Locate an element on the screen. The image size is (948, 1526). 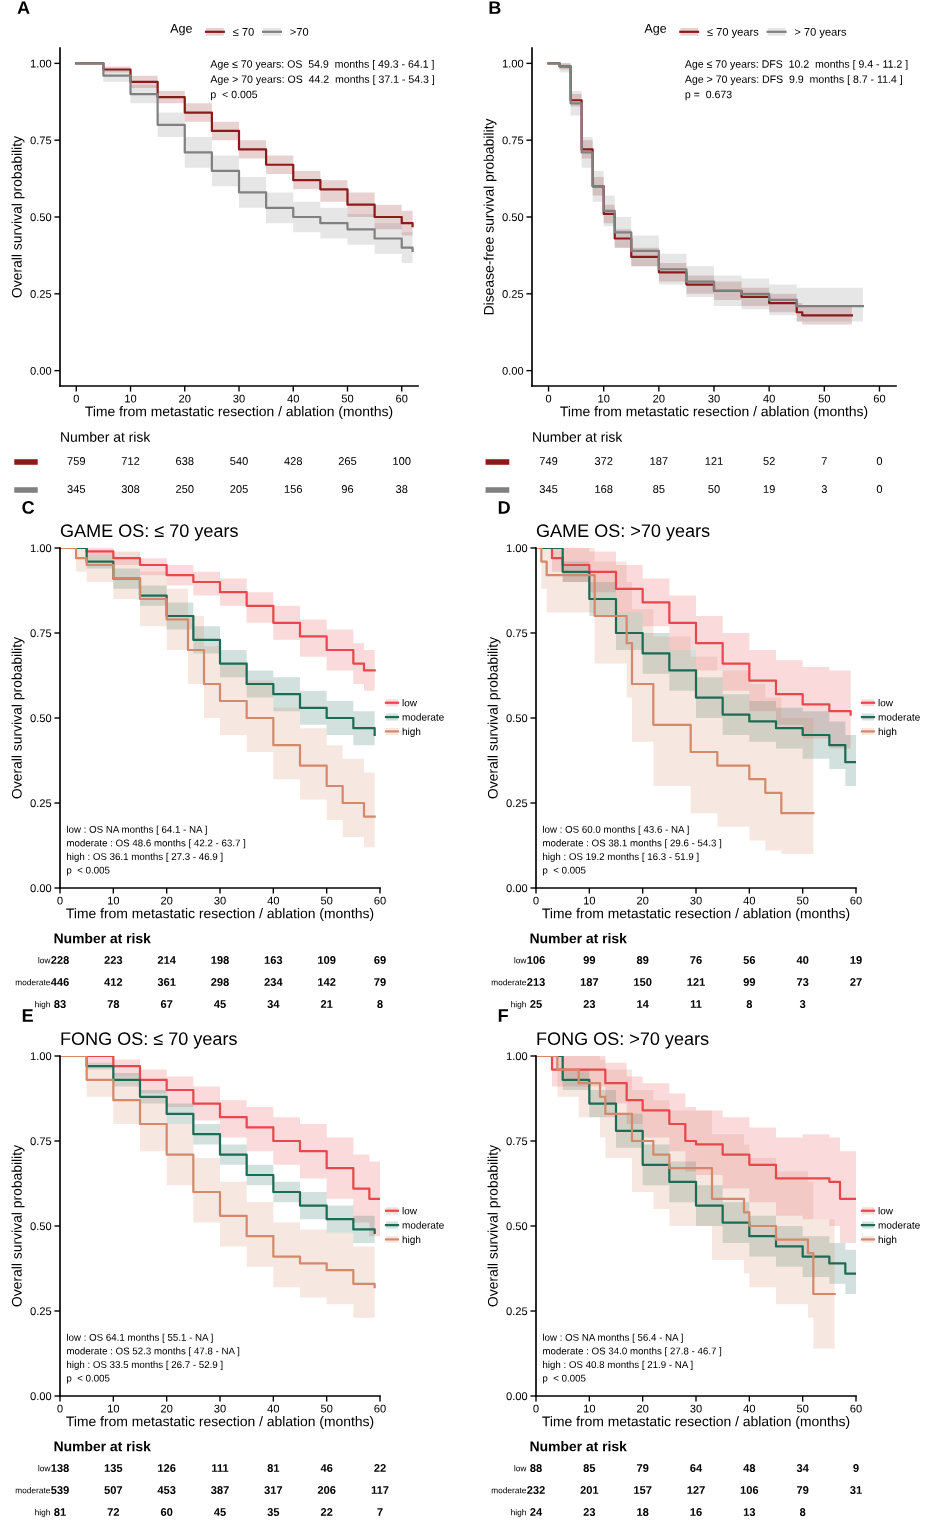
text: A is located at coordinates (23, 7).